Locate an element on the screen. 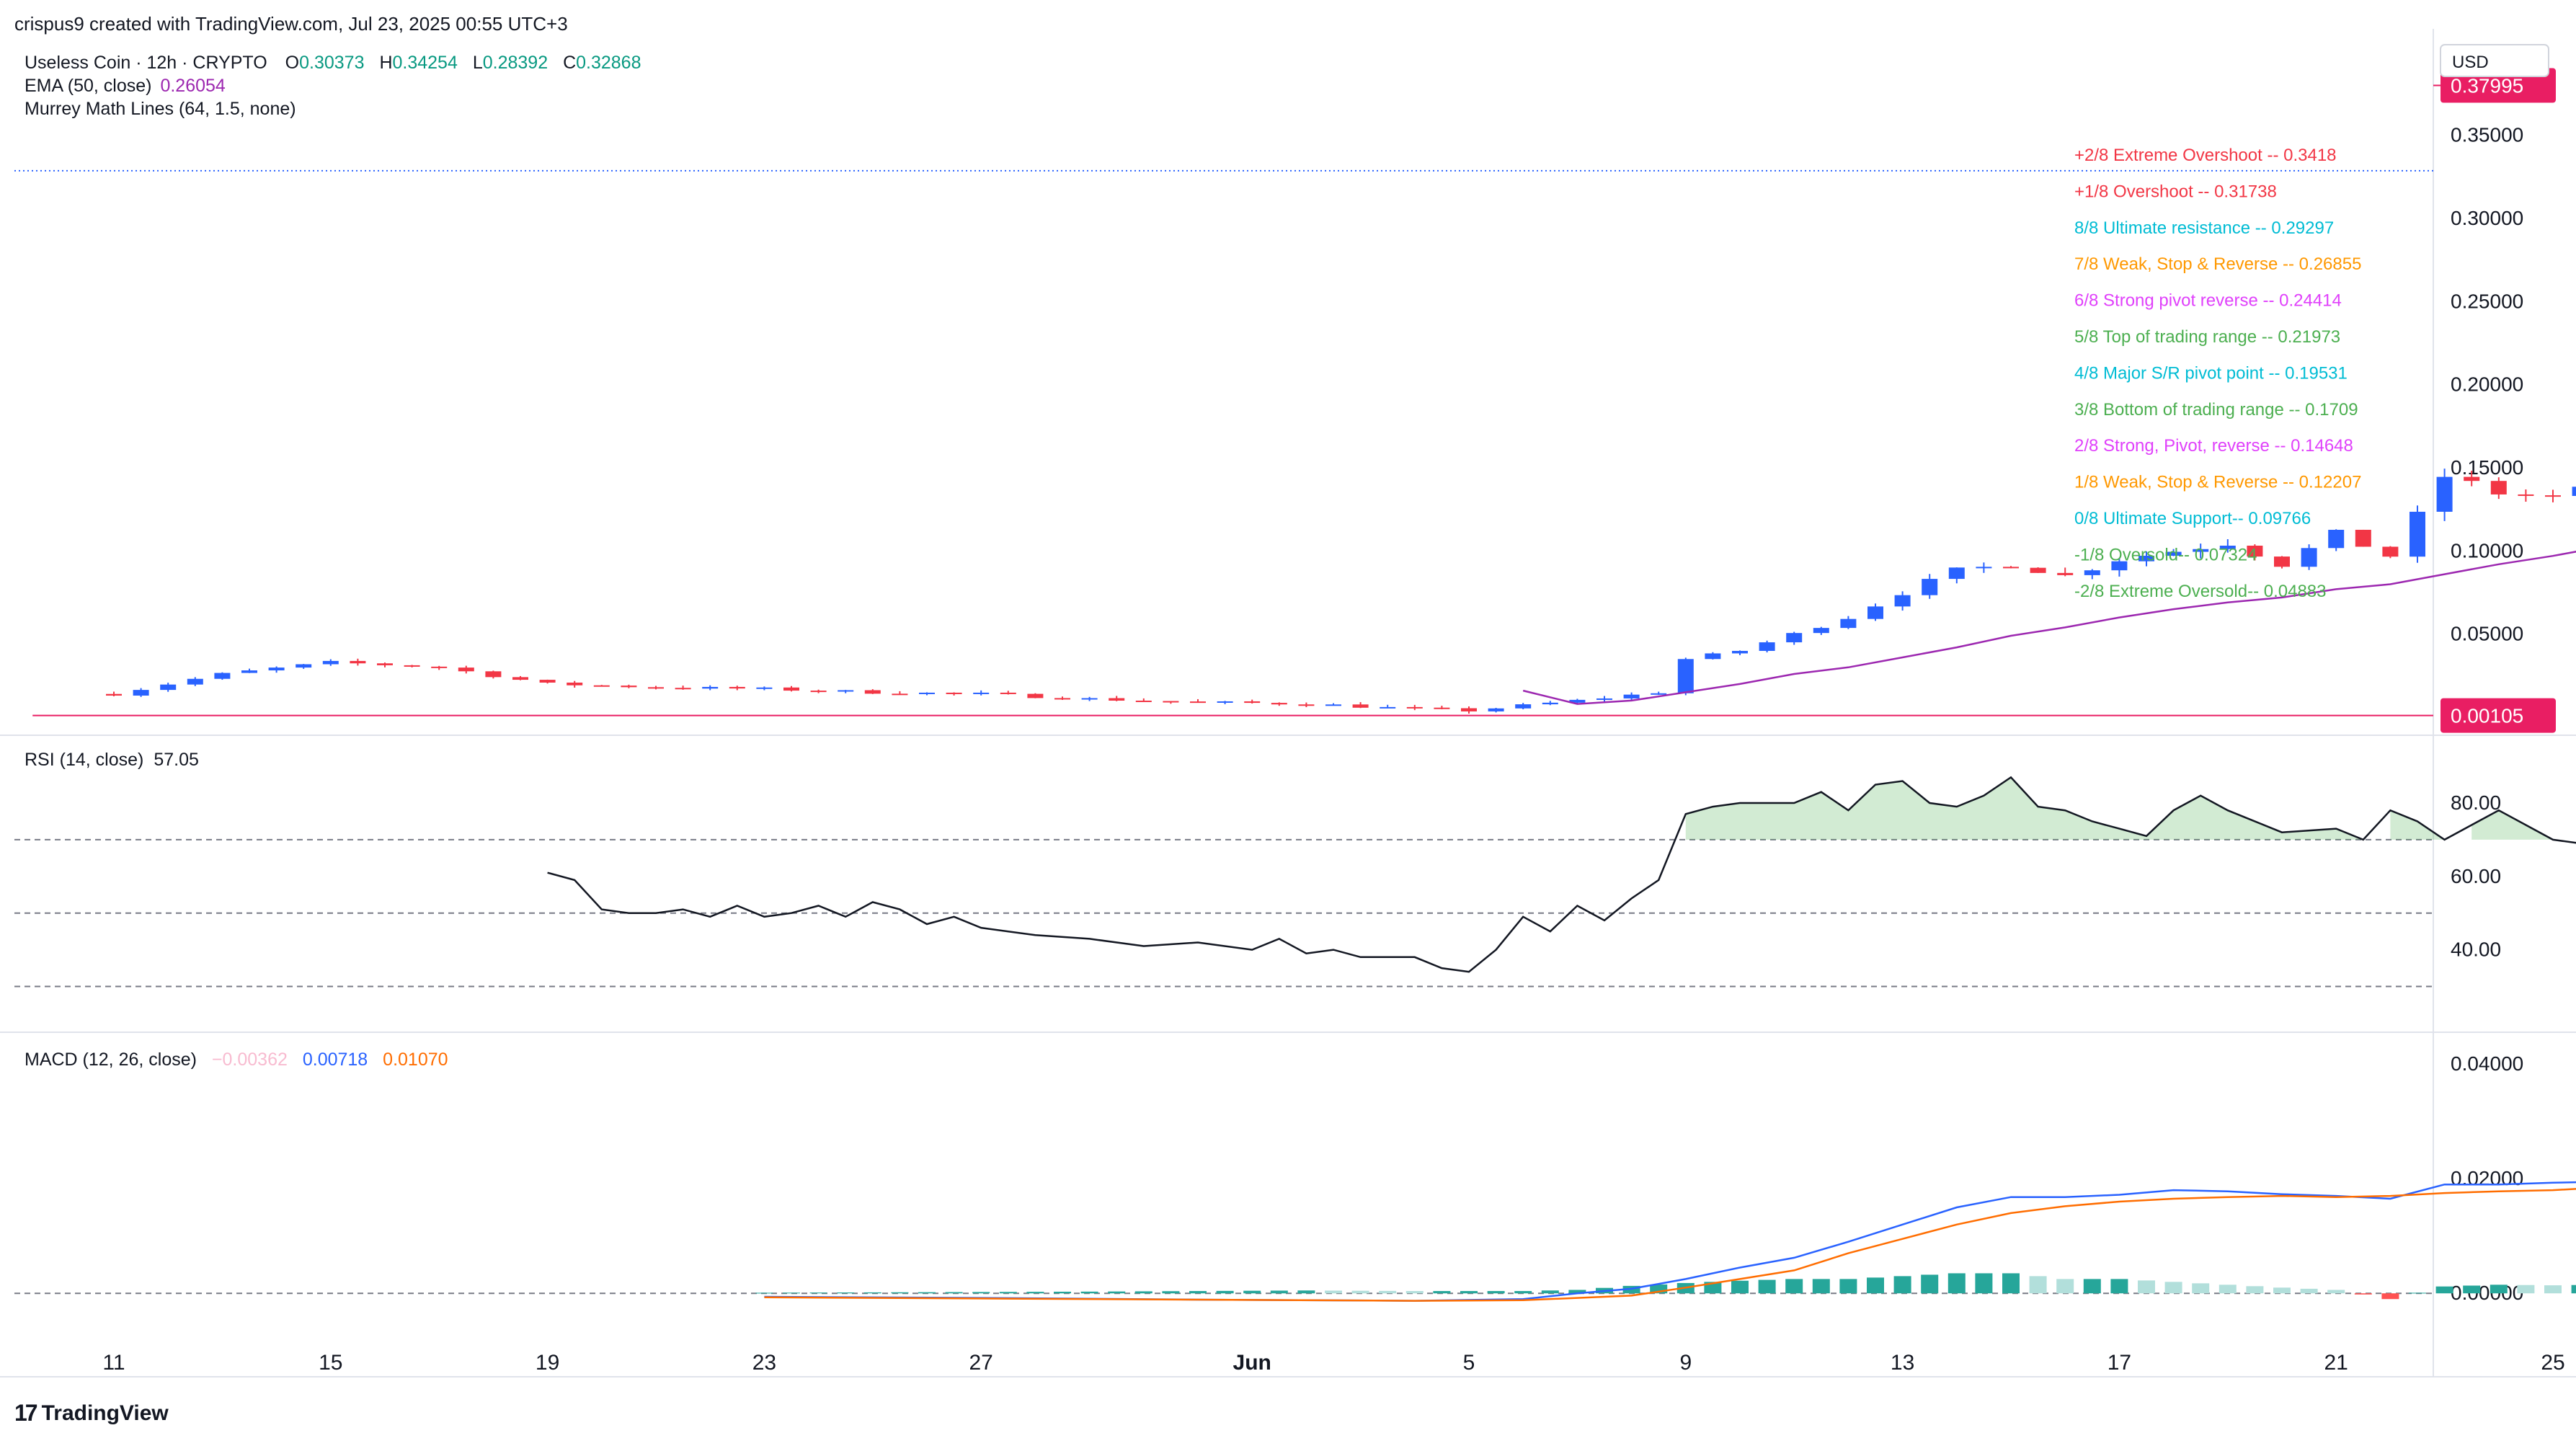  macd-line is located at coordinates (1670, 1241).